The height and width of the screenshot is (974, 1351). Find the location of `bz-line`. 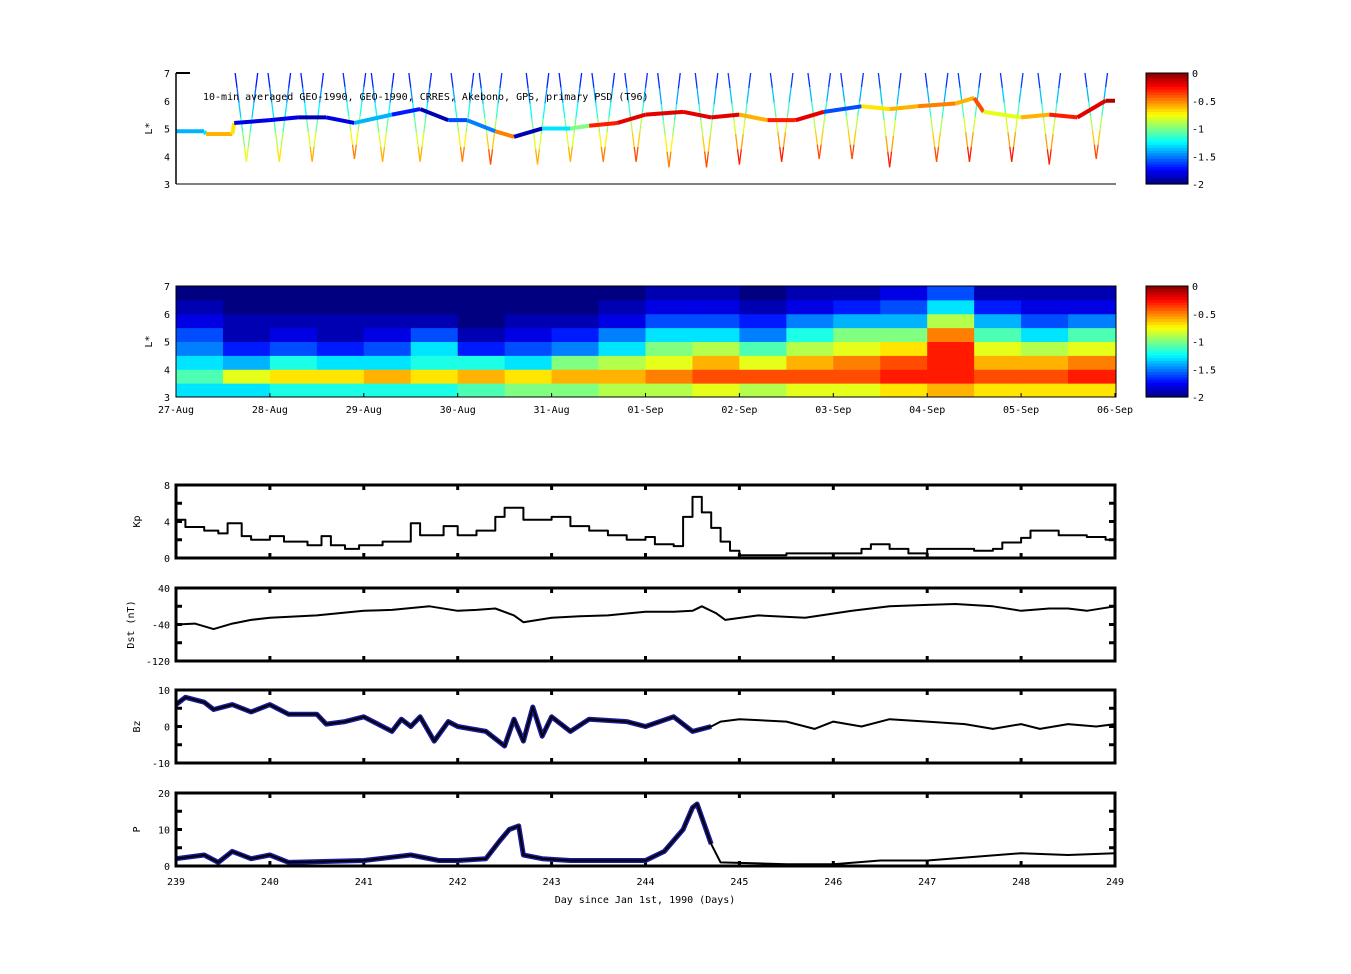

bz-line is located at coordinates (645, 721).